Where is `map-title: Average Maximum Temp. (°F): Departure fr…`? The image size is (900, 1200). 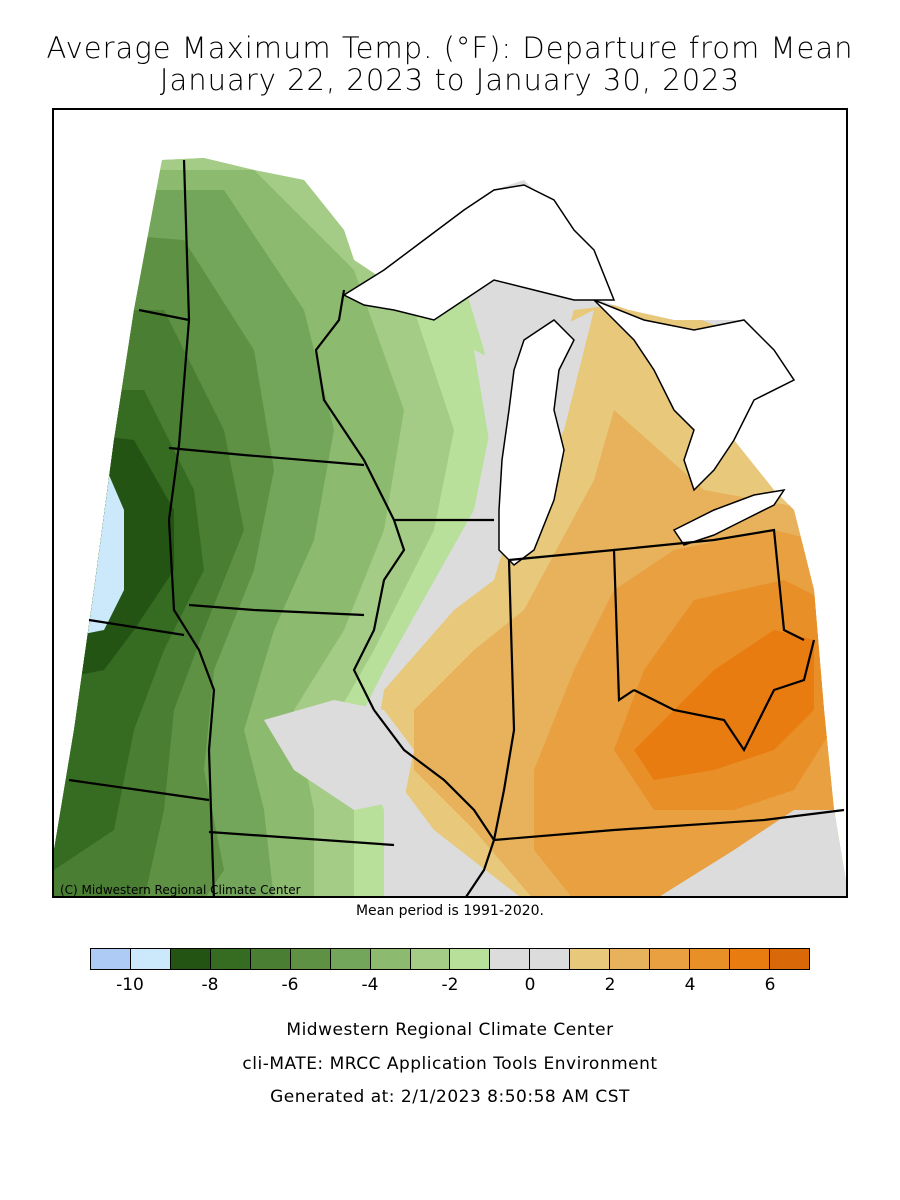 map-title: Average Maximum Temp. (°F): Departure fr… is located at coordinates (450, 48).